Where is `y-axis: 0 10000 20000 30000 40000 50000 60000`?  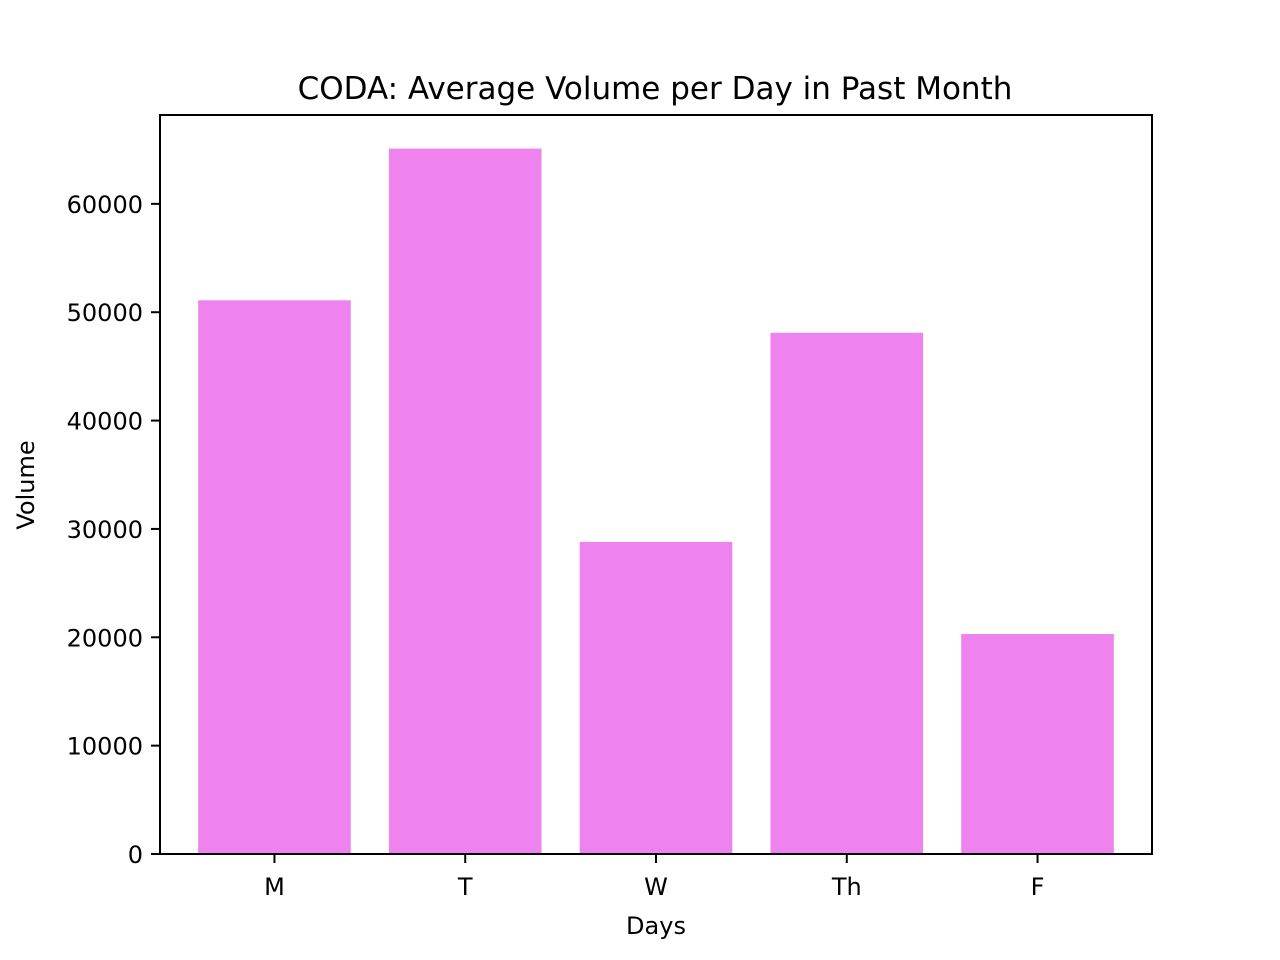
y-axis: 0 10000 20000 30000 40000 50000 60000 is located at coordinates (113, 530).